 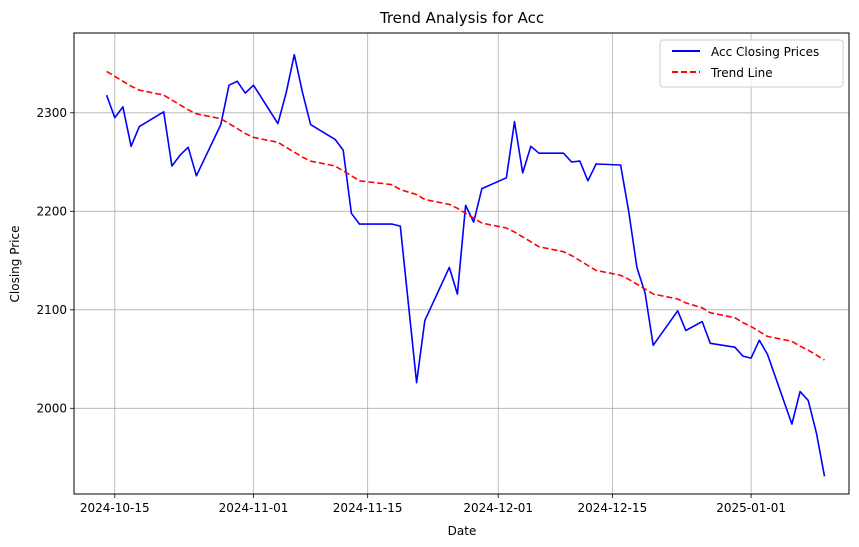 What do you see at coordinates (368, 508) in the screenshot?
I see `x-tick-label: 2024-11-15` at bounding box center [368, 508].